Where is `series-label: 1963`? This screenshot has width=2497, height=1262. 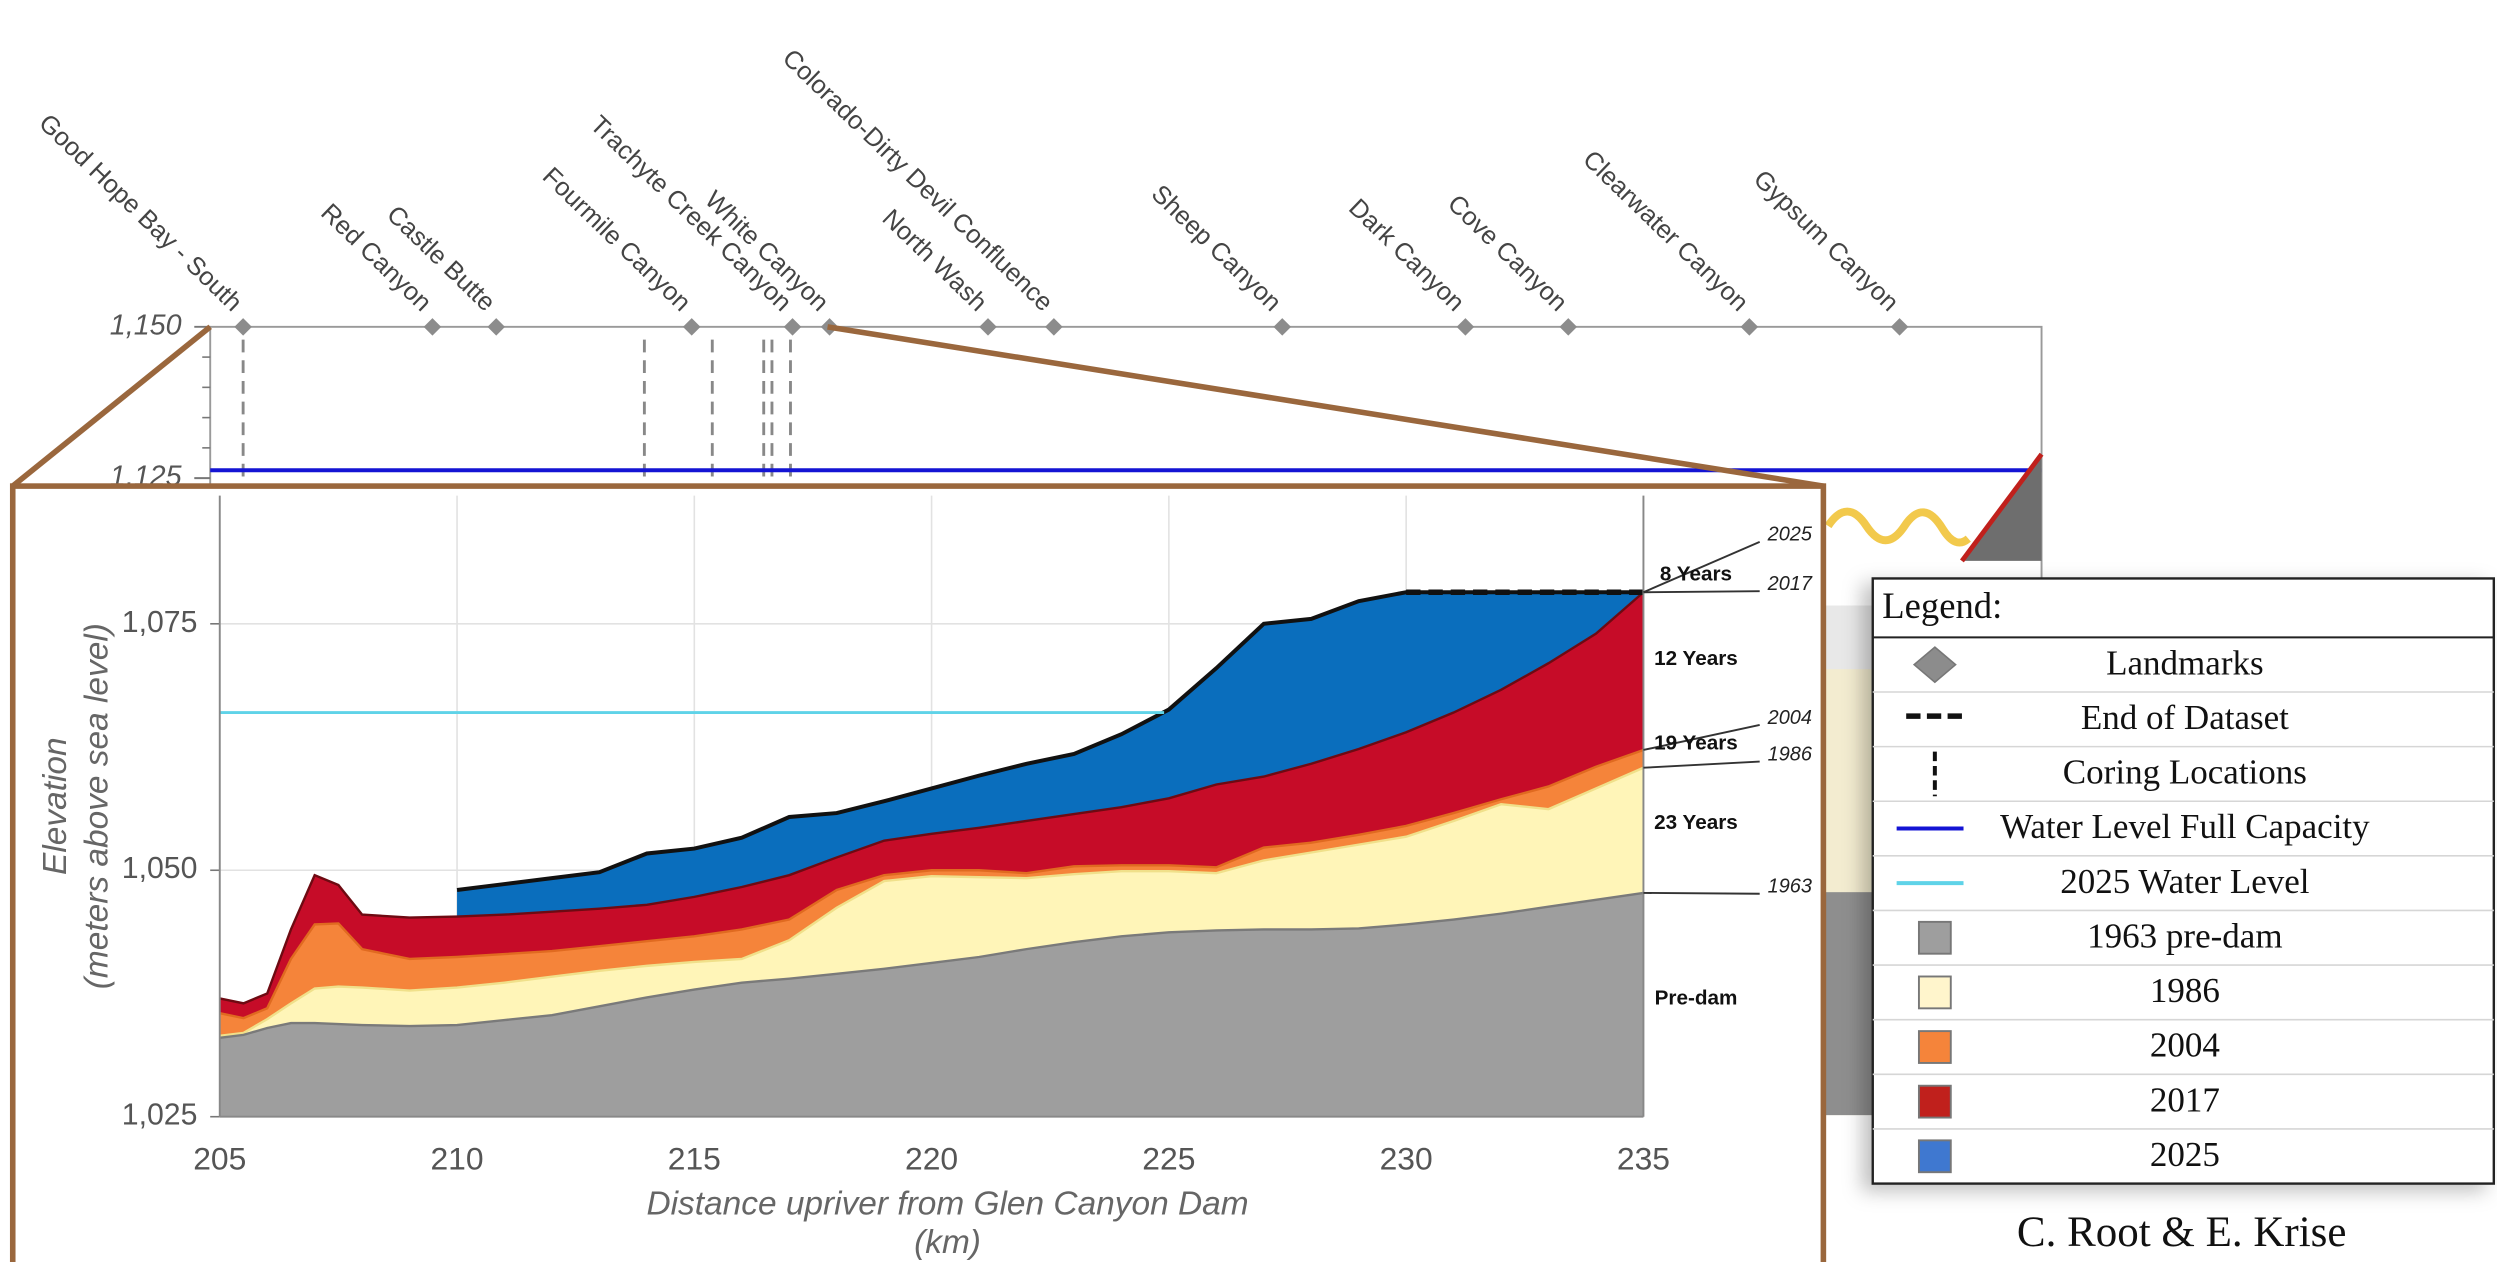
series-label: 1963 is located at coordinates (1790, 887).